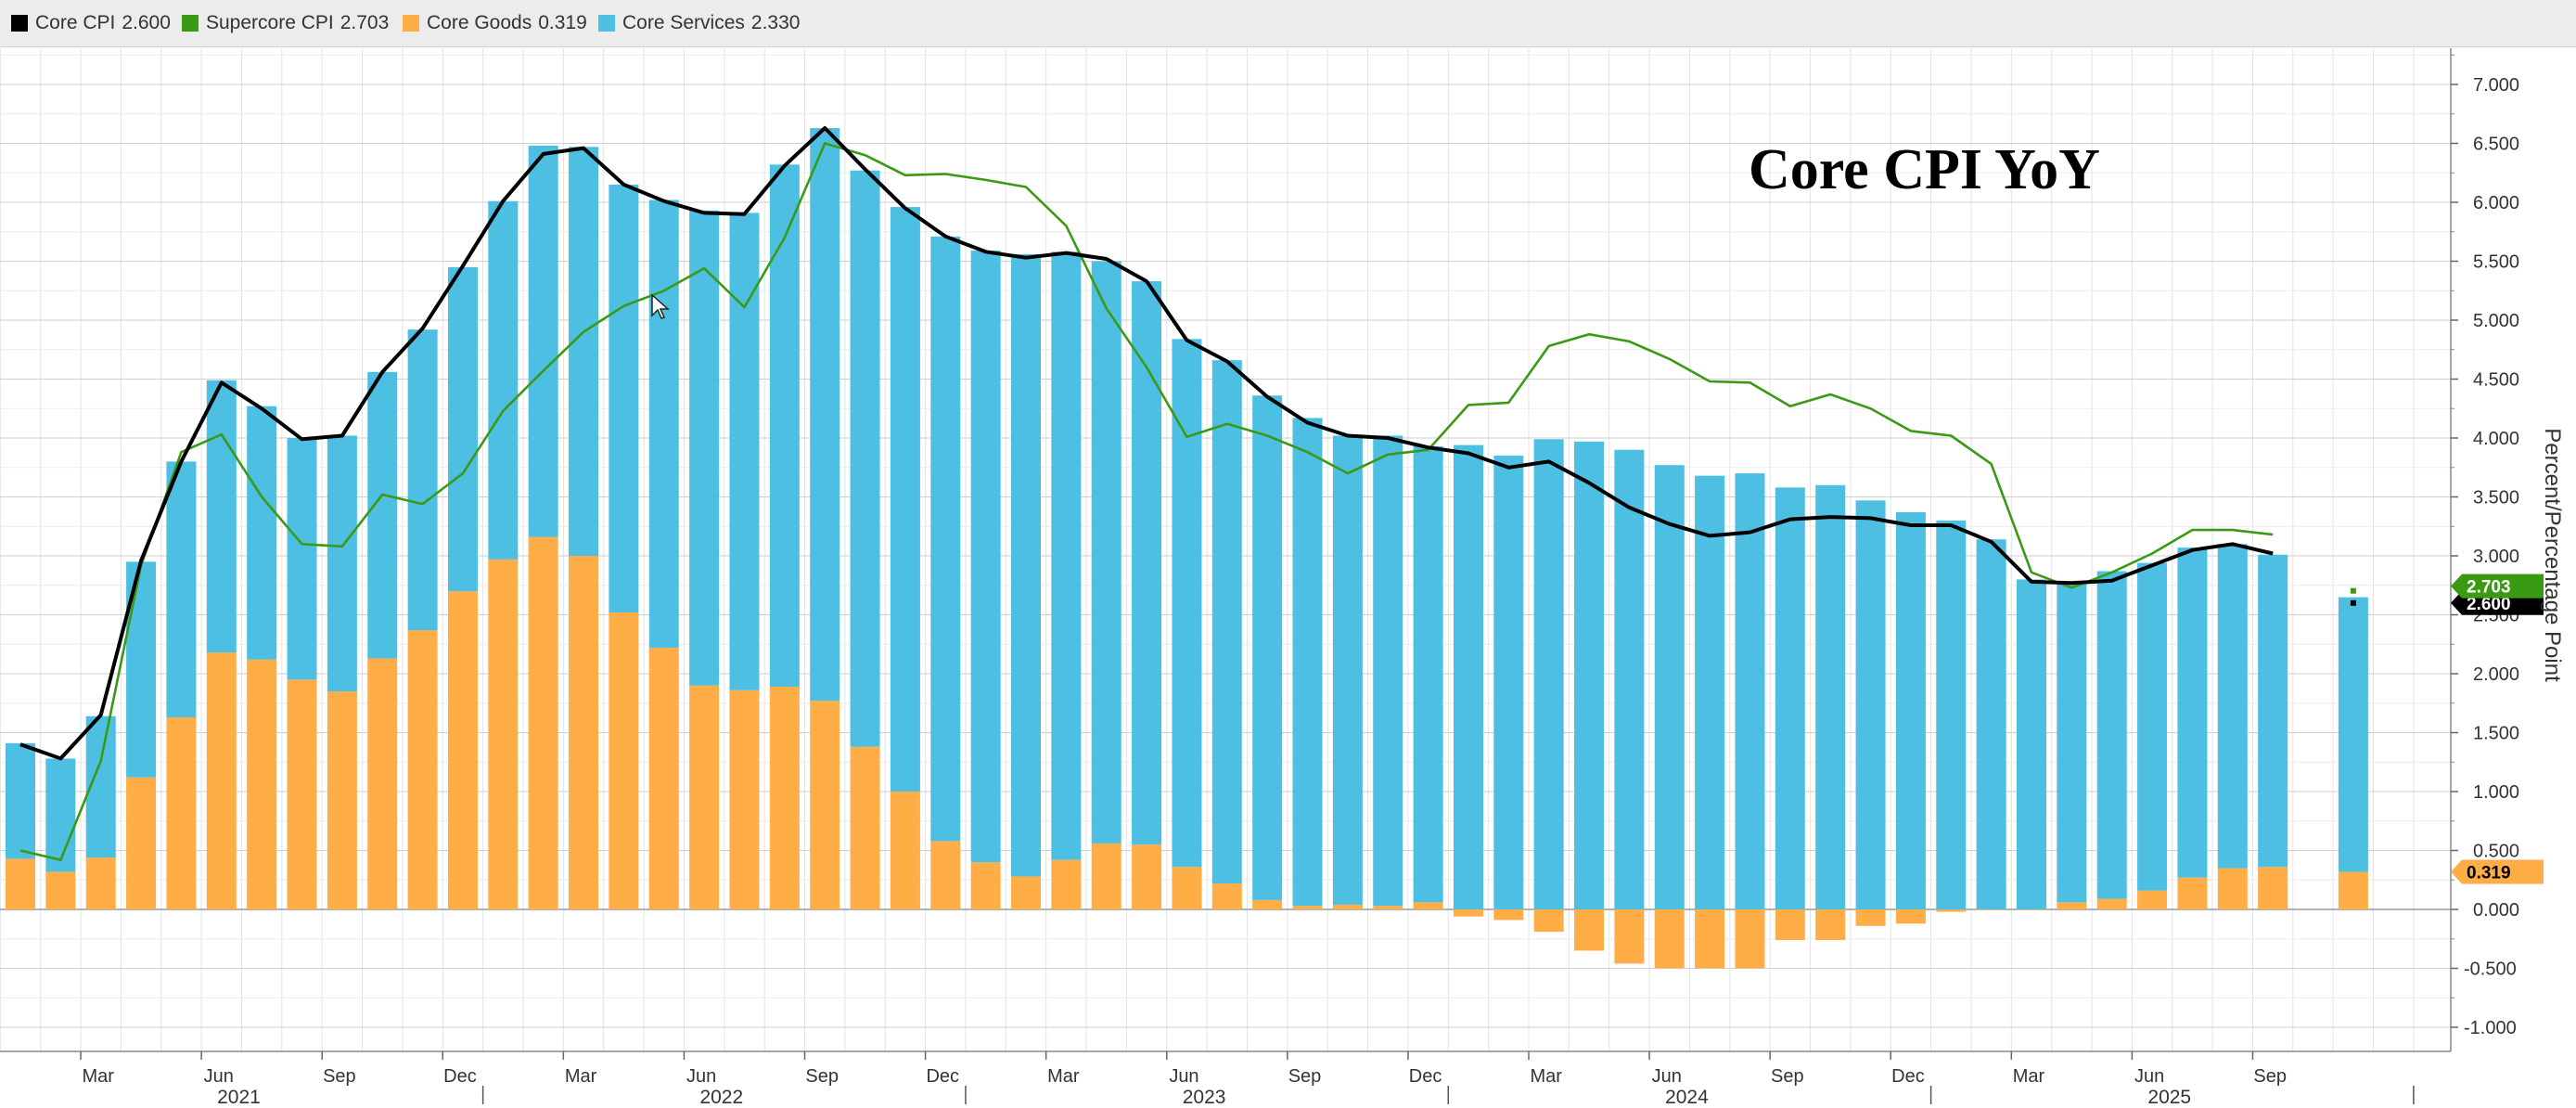 This screenshot has width=2576, height=1108. Describe the element at coordinates (479, 22) in the screenshot. I see `legend-label-core-goods: Core Goods` at that location.